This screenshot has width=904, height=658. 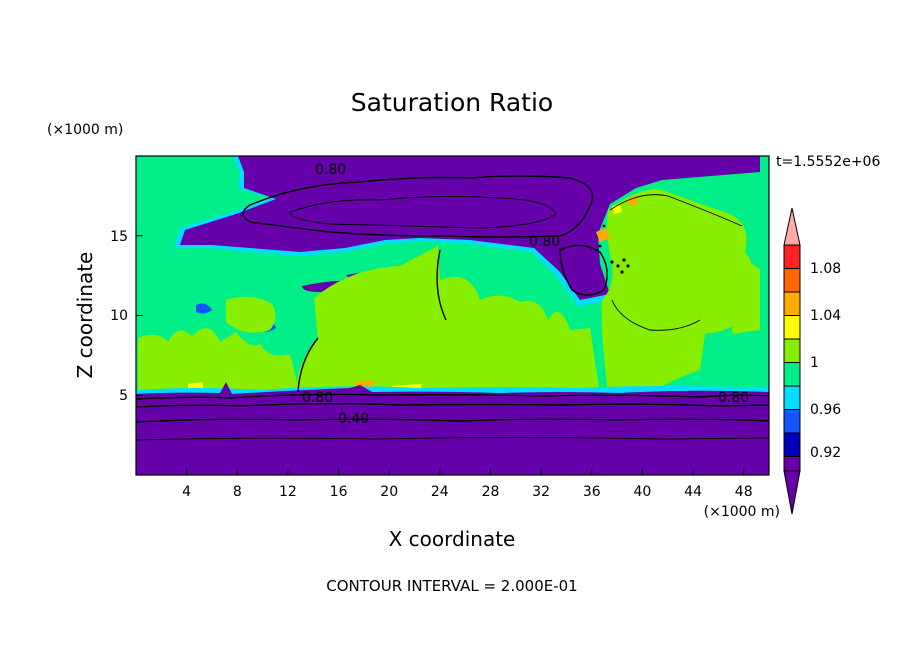 I want to click on x-tick-labels: 4 8 12 16 20 24 28 32 36 40 44 48, so click(x=467, y=492).